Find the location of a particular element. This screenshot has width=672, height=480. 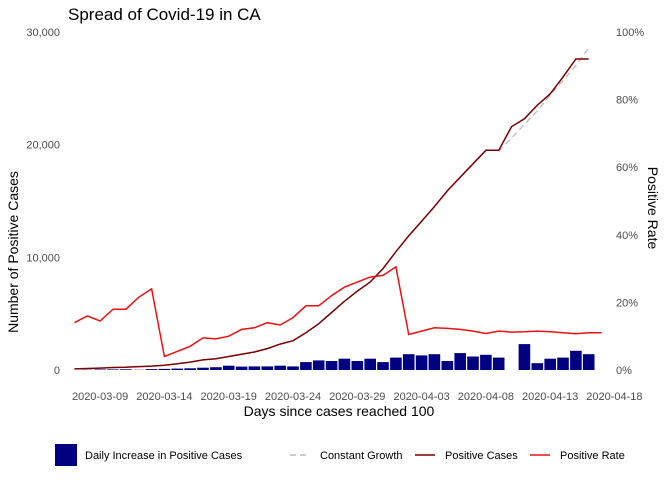

x-tick-label: 2020-04-08 is located at coordinates (486, 397).